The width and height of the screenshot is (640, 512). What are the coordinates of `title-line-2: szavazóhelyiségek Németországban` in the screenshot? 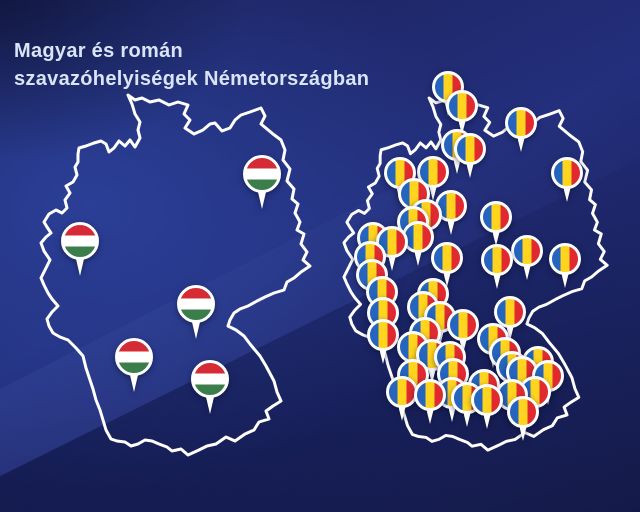 It's located at (192, 79).